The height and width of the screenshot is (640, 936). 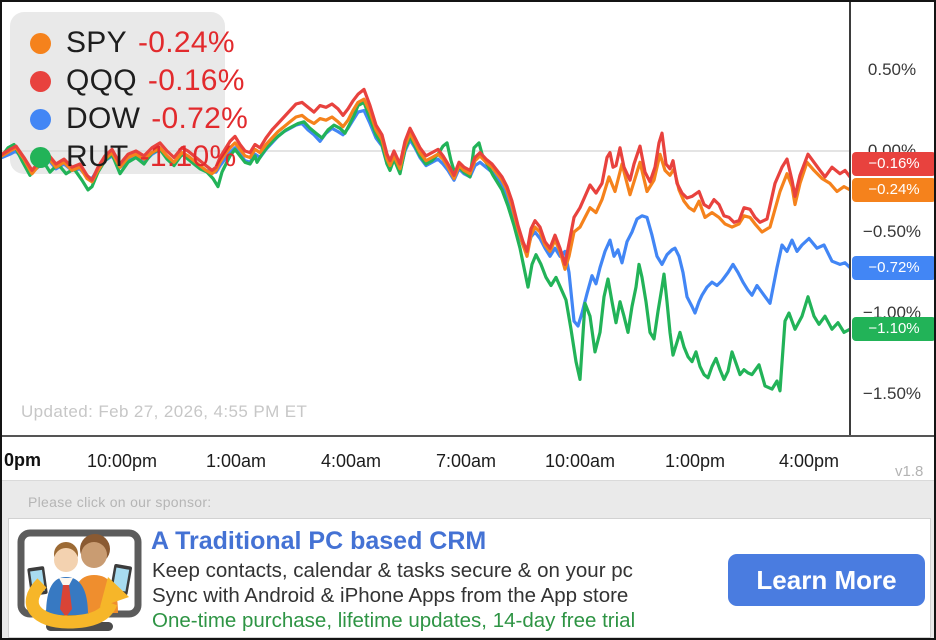 What do you see at coordinates (40, 119) in the screenshot?
I see `dow-color-dot-icon` at bounding box center [40, 119].